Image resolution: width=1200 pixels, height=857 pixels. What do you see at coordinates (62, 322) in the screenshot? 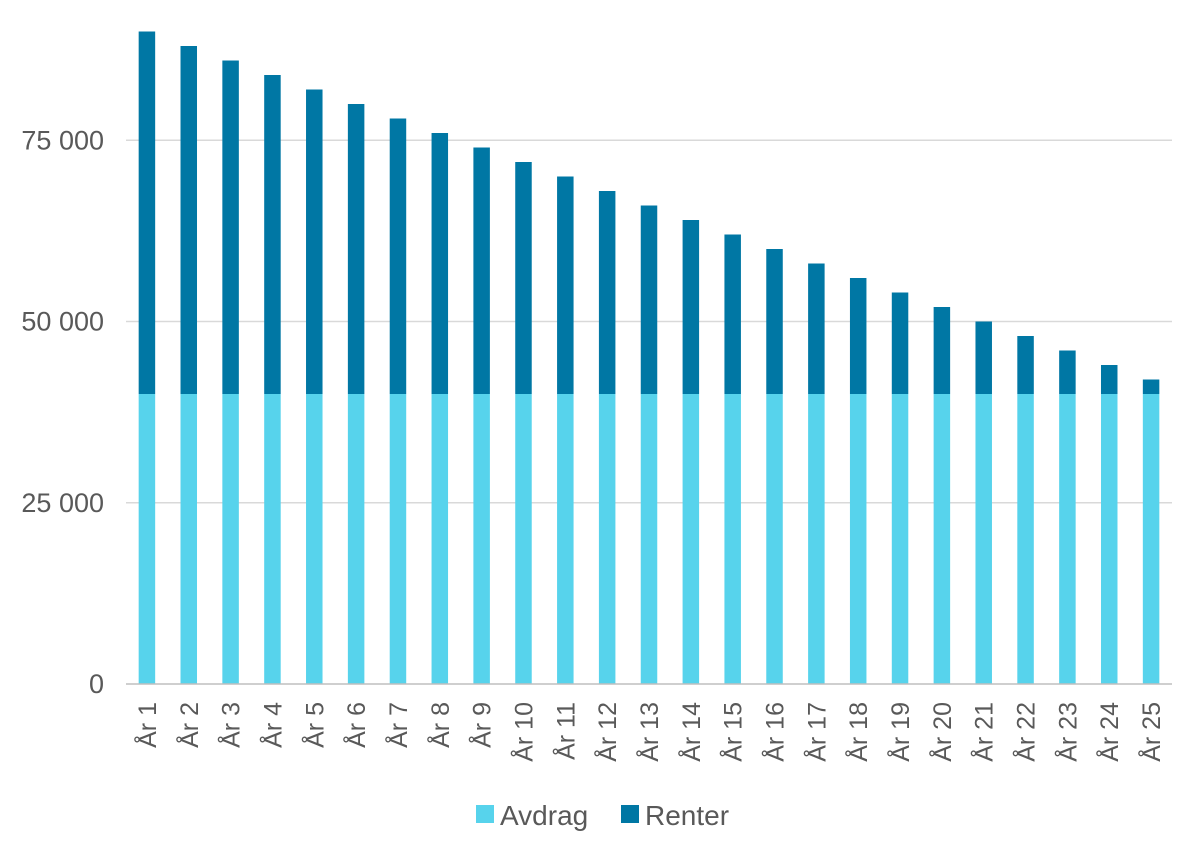
I see `y-tick-label: 50 000` at bounding box center [62, 322].